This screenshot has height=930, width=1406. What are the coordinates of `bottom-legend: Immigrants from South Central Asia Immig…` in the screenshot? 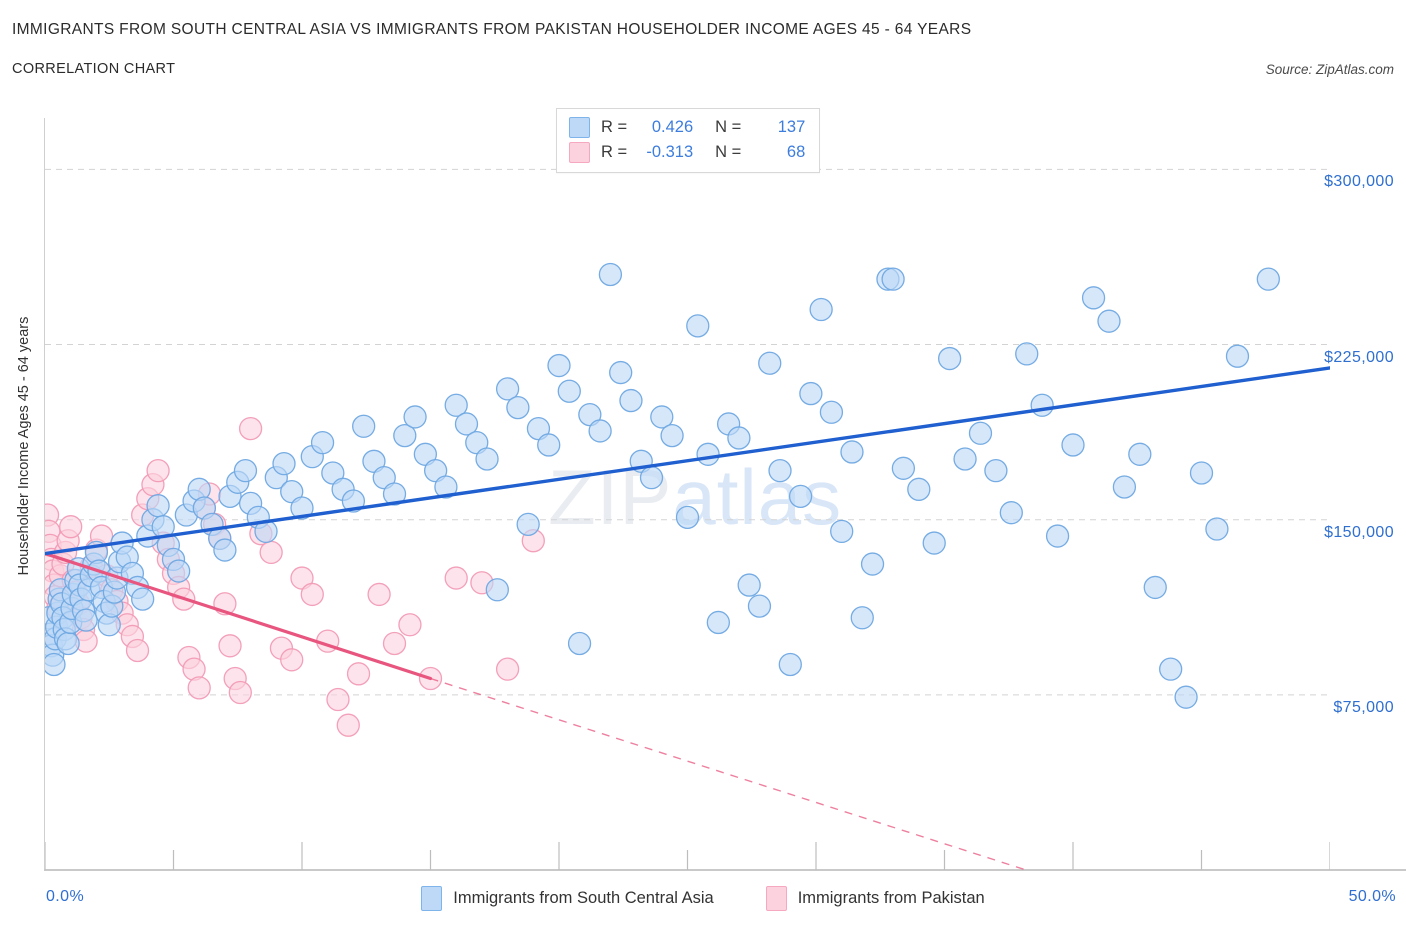 It's located at (703, 898).